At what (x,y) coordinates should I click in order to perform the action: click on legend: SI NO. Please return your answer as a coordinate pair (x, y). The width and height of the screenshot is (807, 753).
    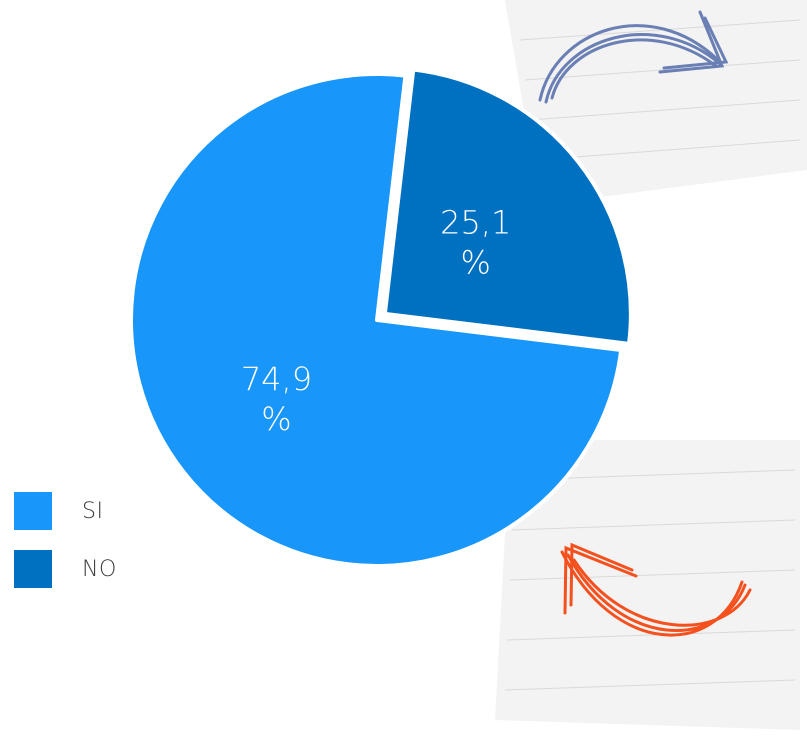
    Looking at the image, I should click on (89, 550).